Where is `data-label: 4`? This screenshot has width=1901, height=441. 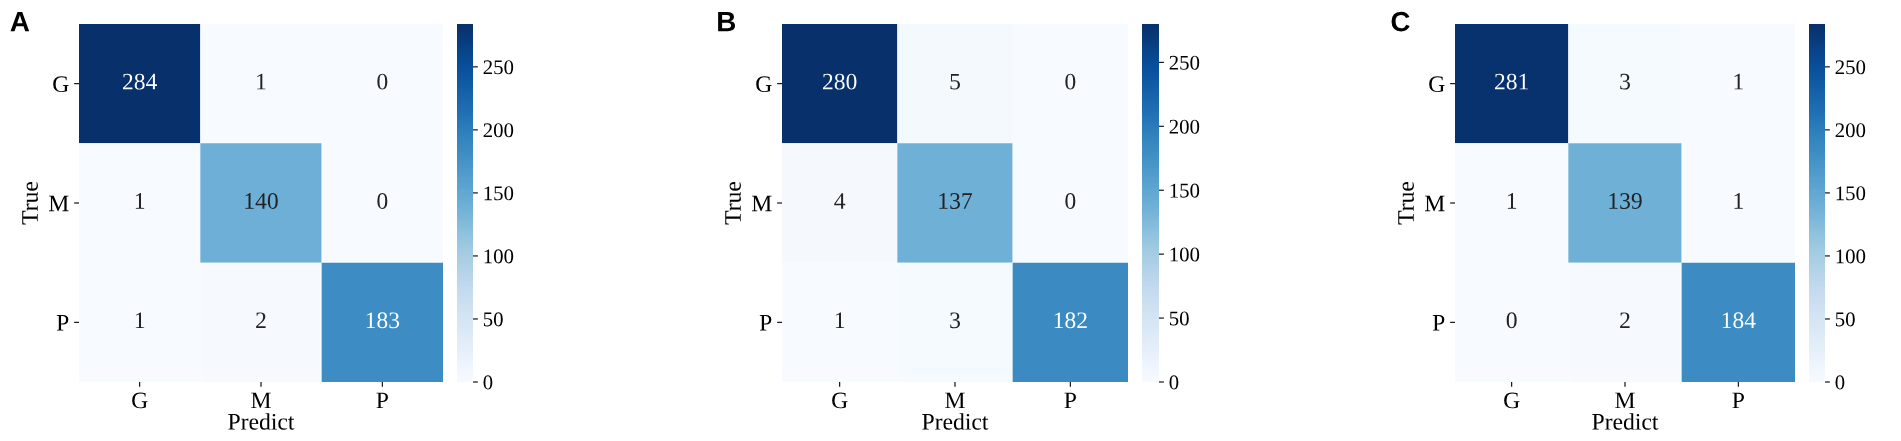
data-label: 4 is located at coordinates (840, 201).